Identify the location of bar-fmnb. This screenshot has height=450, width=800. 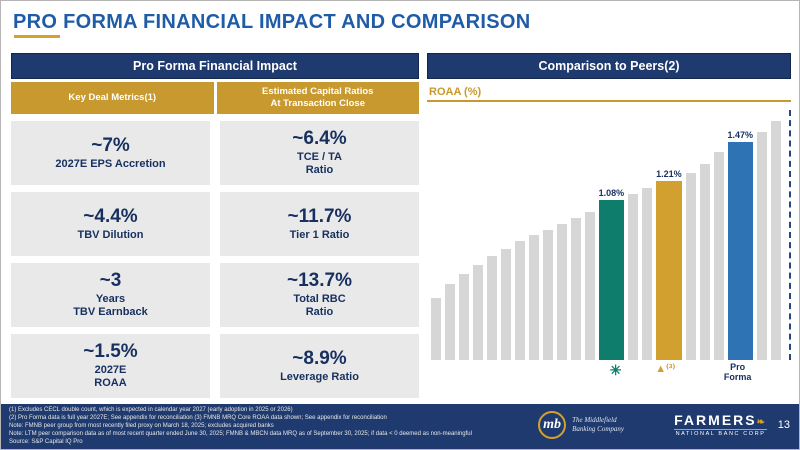
(669, 270).